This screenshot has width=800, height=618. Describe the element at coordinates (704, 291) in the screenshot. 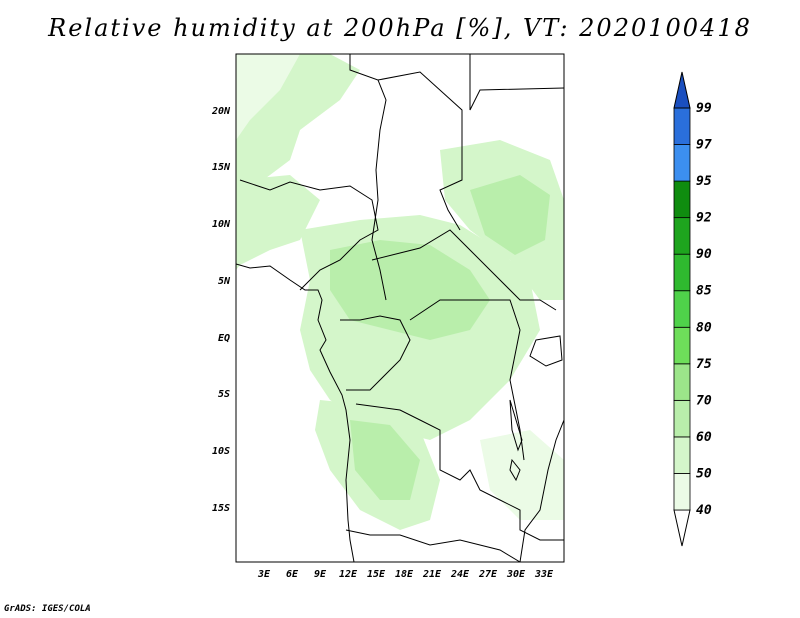

I see `colorbar-label: 85` at that location.